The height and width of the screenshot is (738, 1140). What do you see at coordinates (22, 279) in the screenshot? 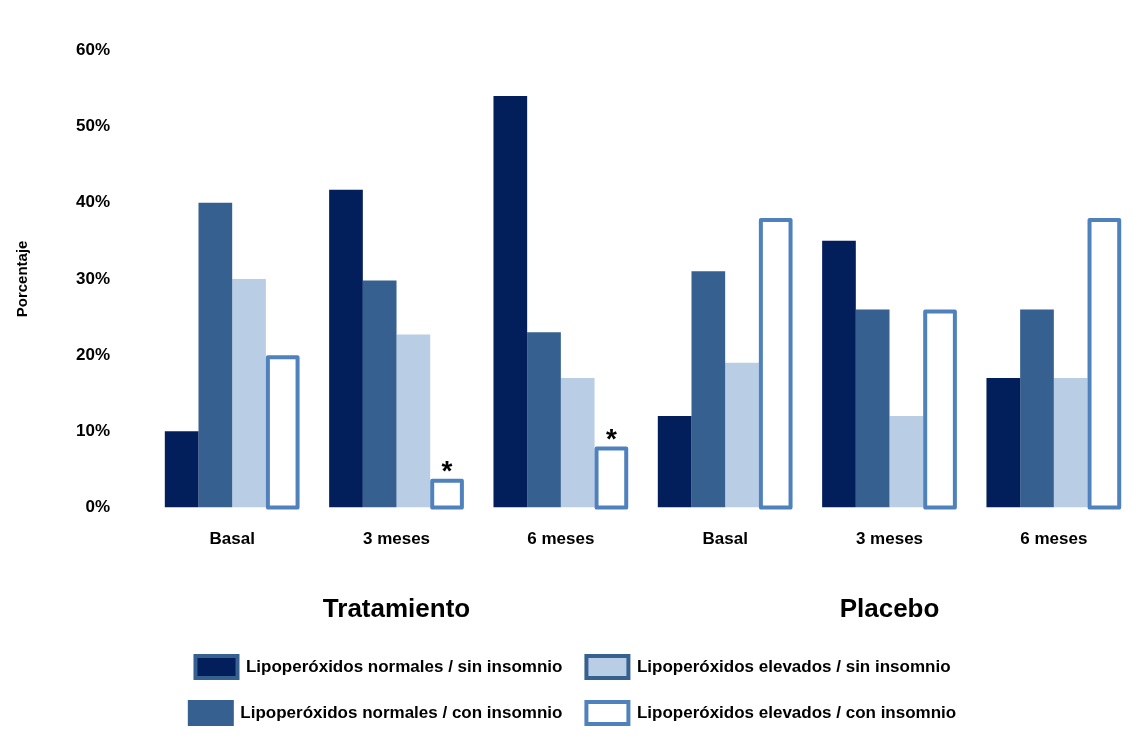
I see `y-axis-title: Porcentaje` at bounding box center [22, 279].